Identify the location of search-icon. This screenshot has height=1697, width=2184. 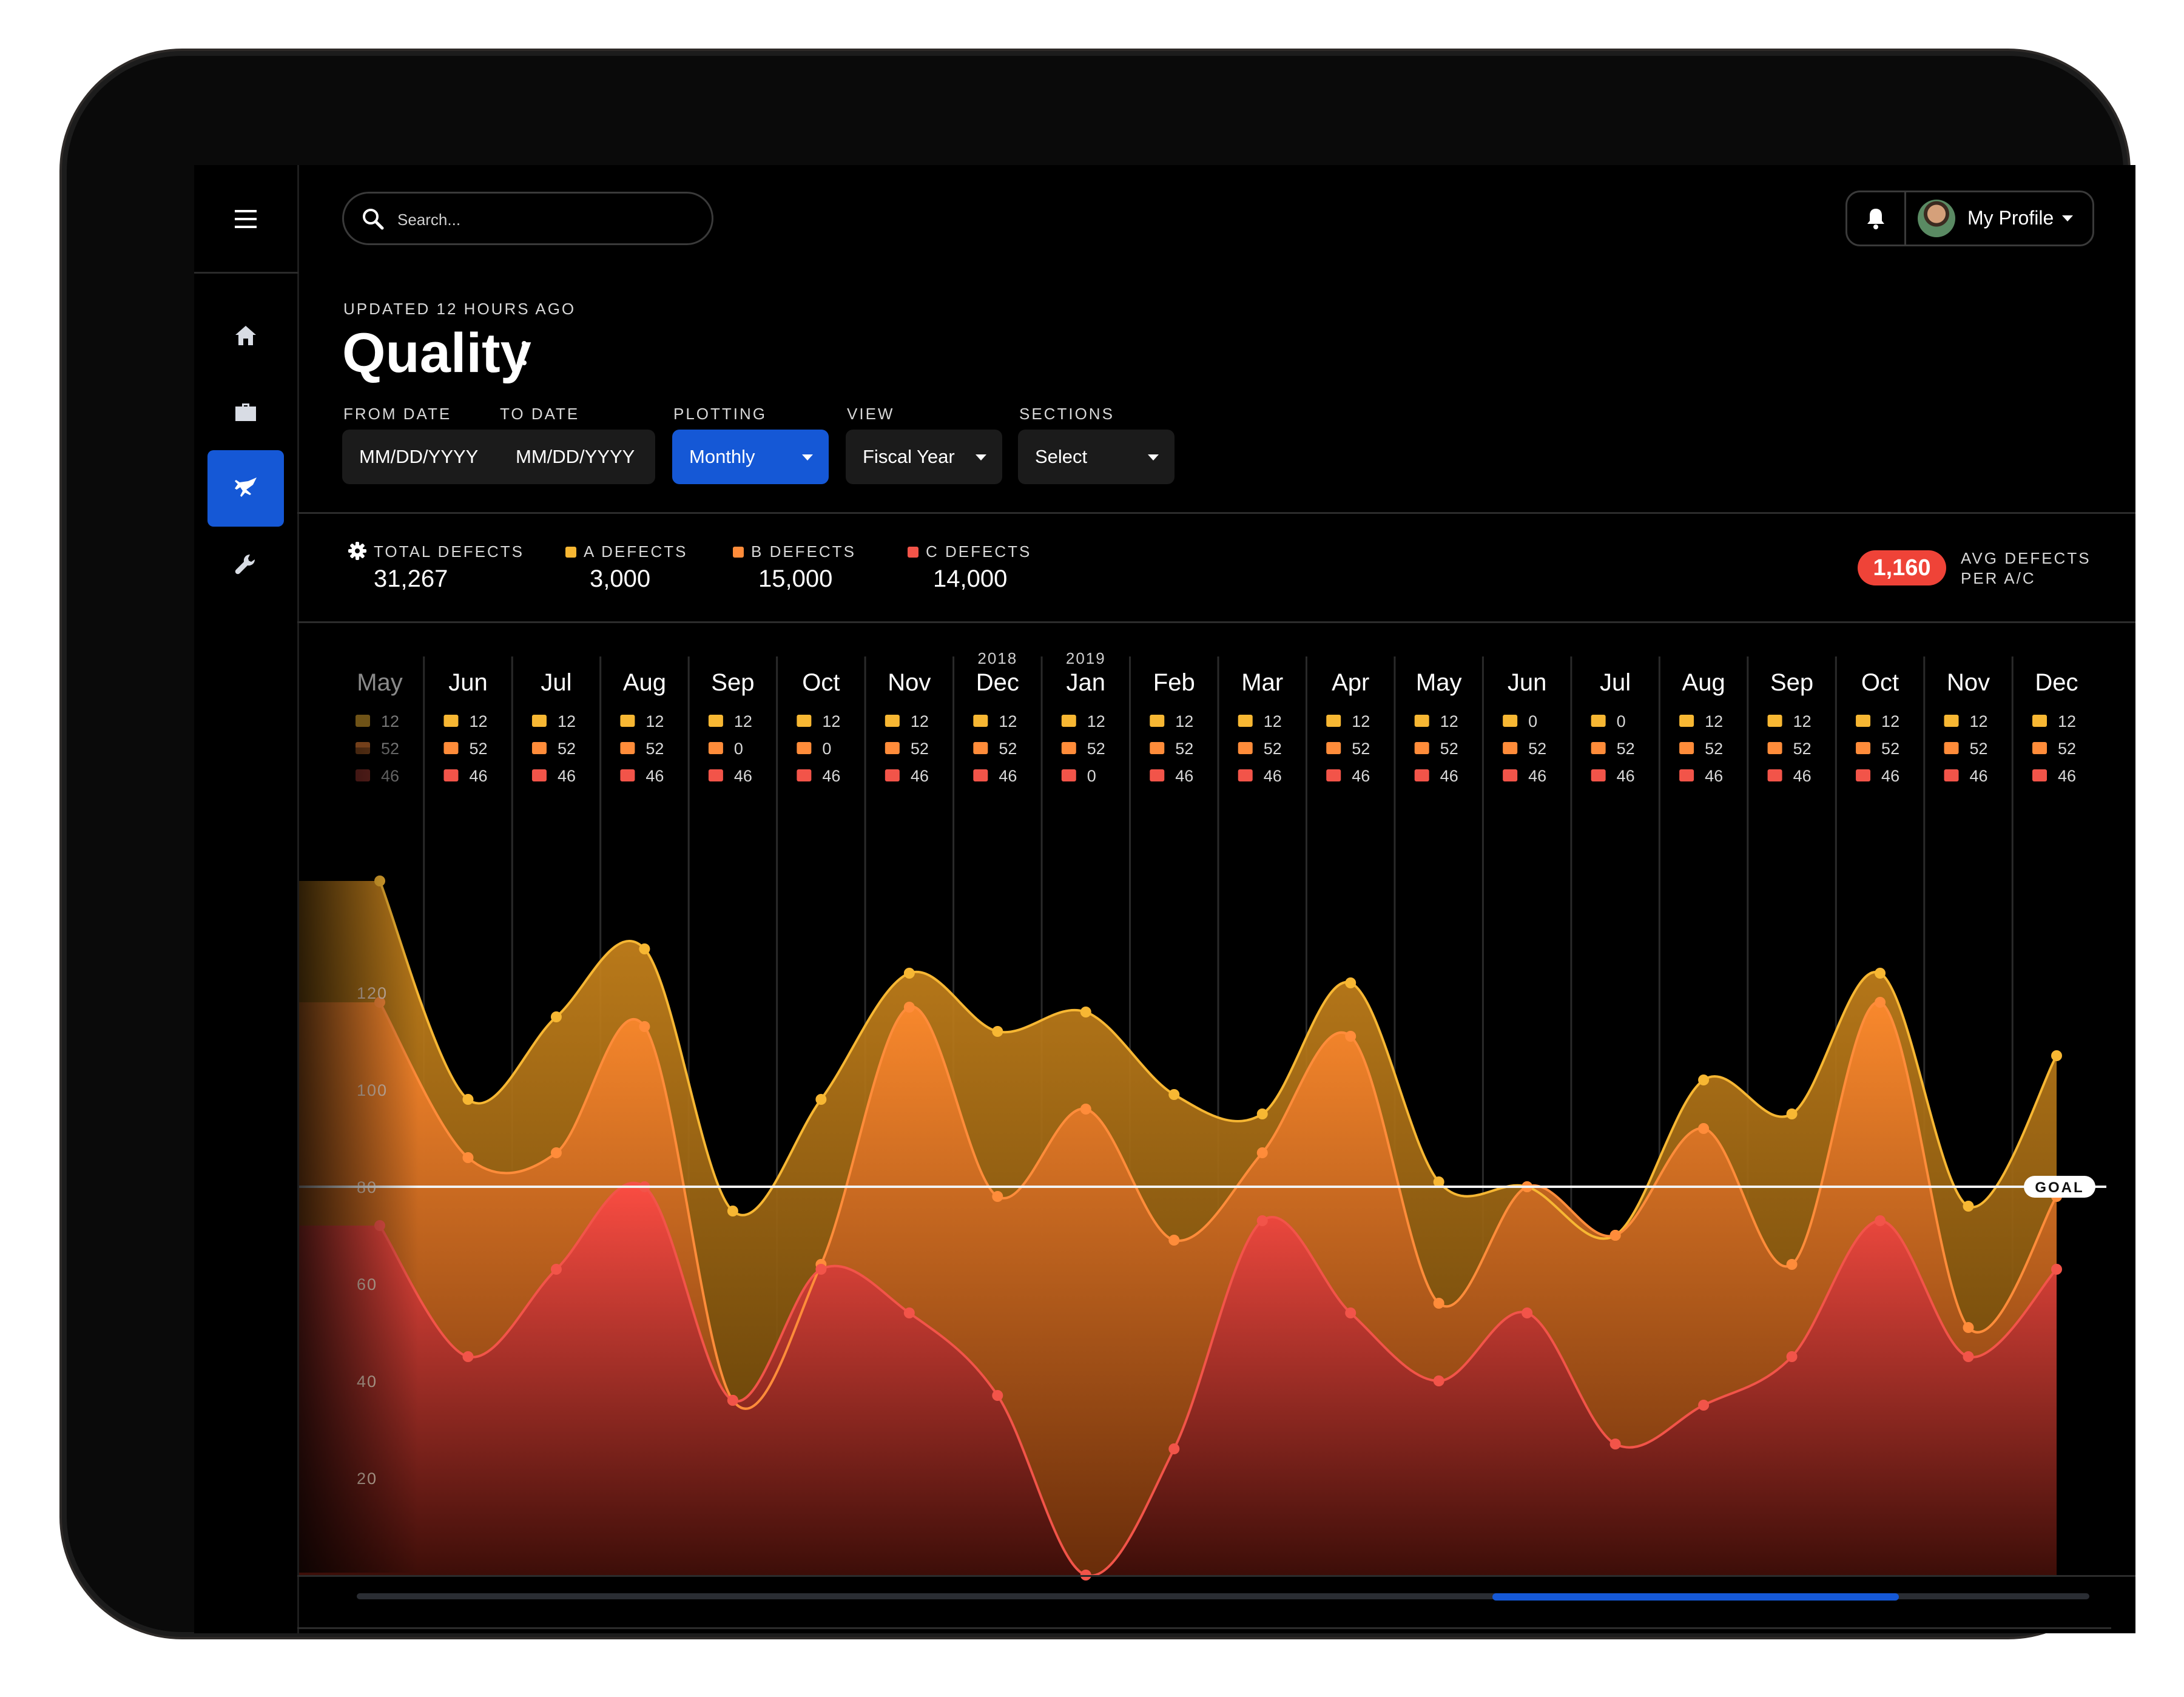
(373, 219).